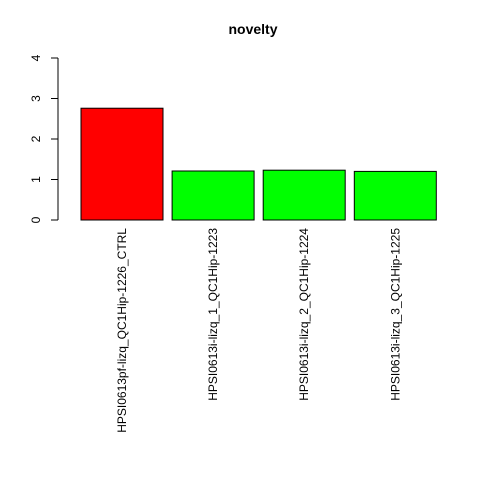 The image size is (480, 480). Describe the element at coordinates (36, 179) in the screenshot. I see `y-tick-label: 1` at that location.